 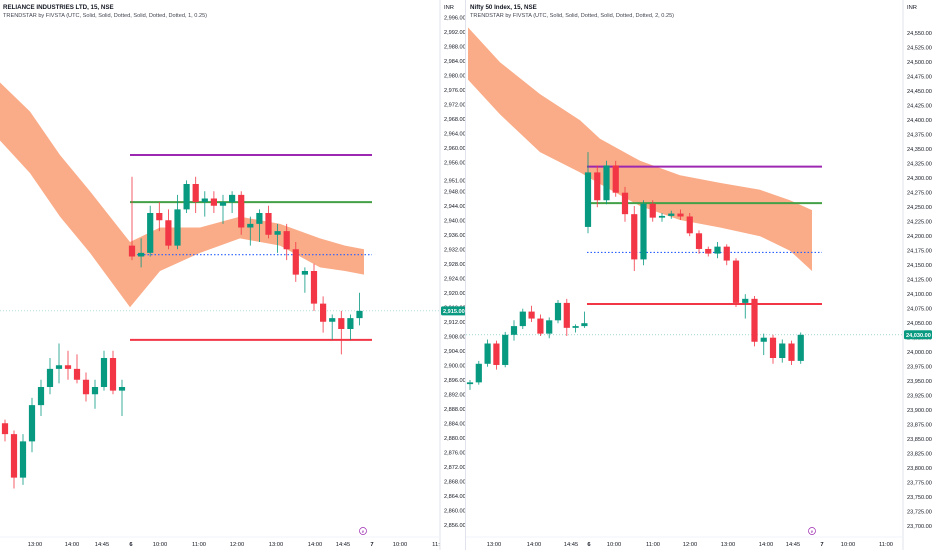 What do you see at coordinates (455, 366) in the screenshot?
I see `y-tick-label: 2,900.00` at bounding box center [455, 366].